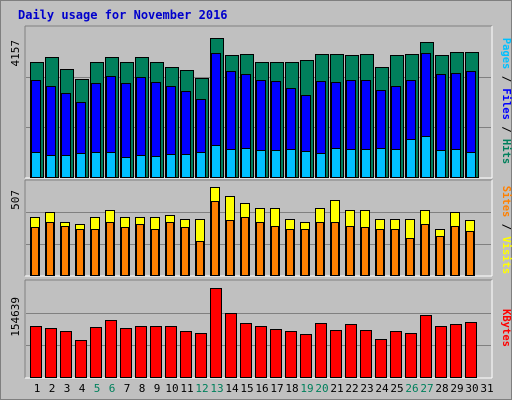  I want to click on x-tick-label-29: 29, so click(456, 388).